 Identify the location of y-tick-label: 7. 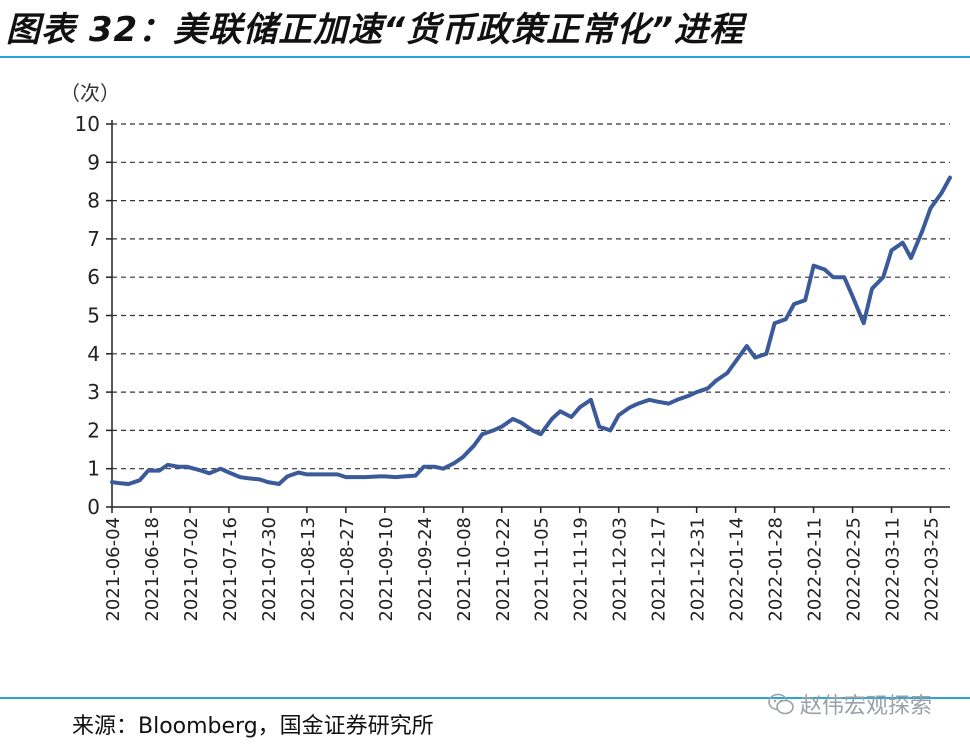
(93, 239).